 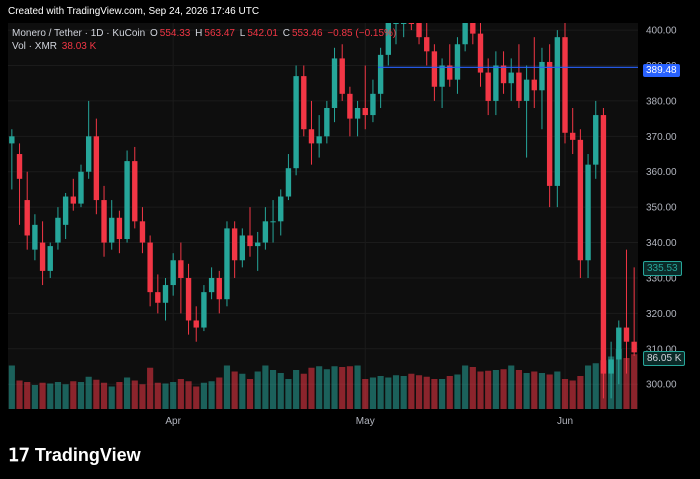 I want to click on volume-legend: Vol · XMR 38.03 K, so click(x=55, y=46).